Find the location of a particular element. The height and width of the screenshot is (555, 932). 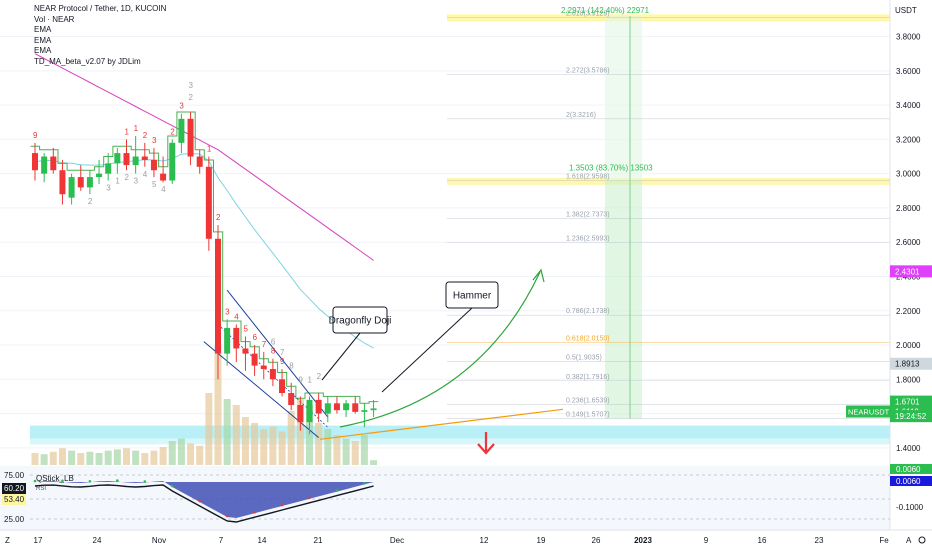

legend-ema-2: EMA is located at coordinates (43, 40).